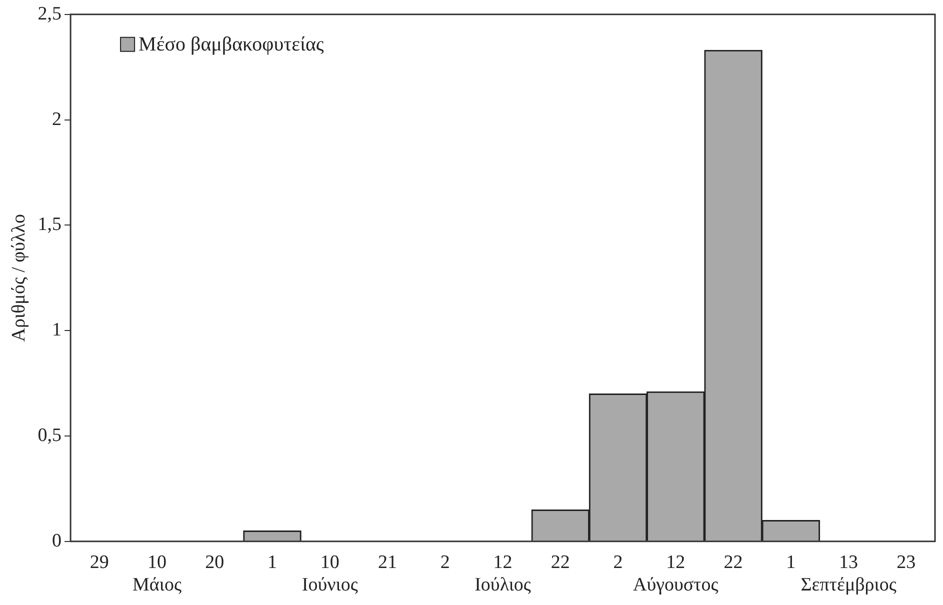  I want to click on x-tick-label: 29, so click(99, 562).